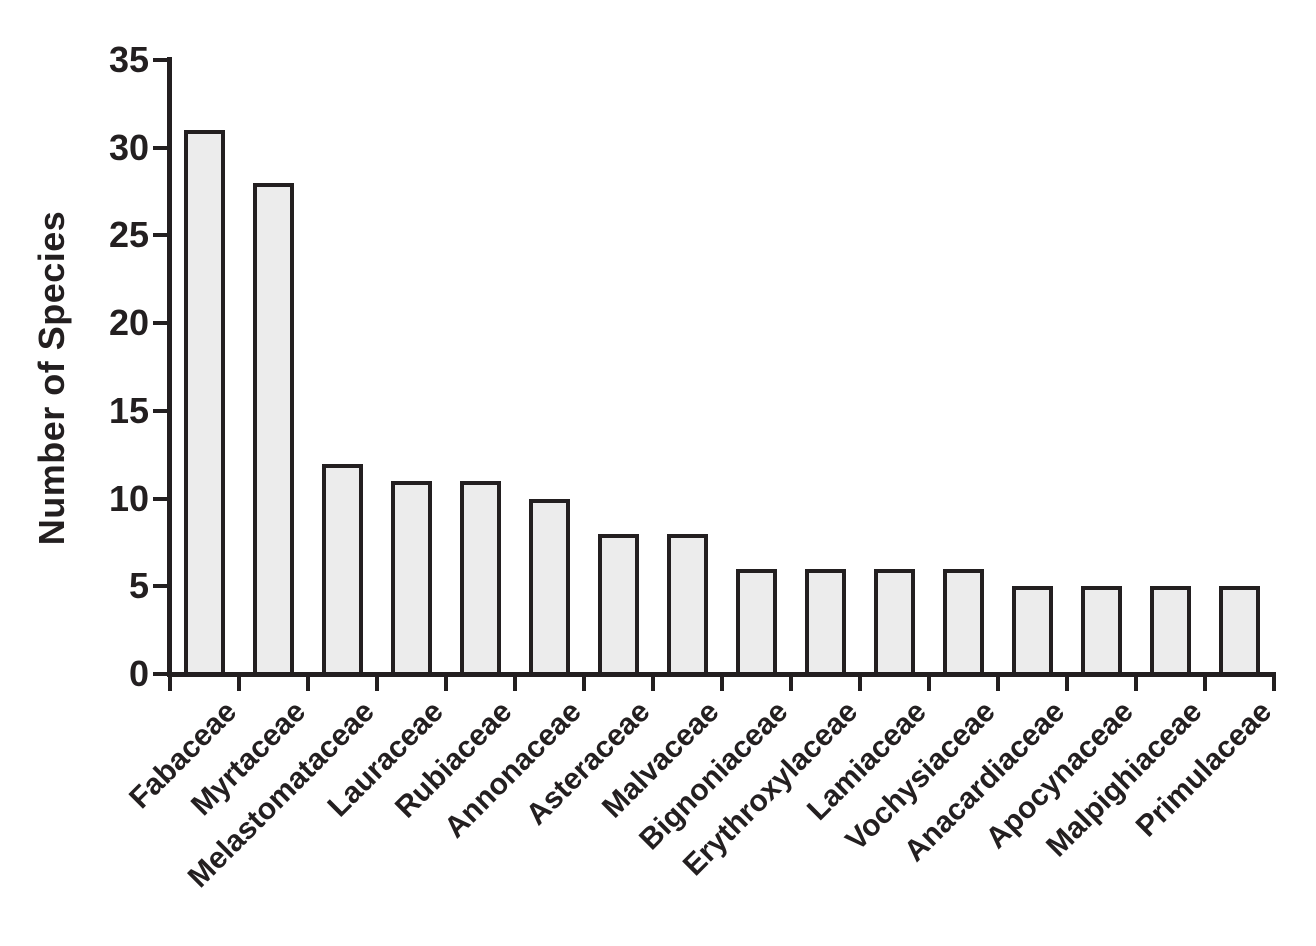  I want to click on y-axis-line, so click(169, 367).